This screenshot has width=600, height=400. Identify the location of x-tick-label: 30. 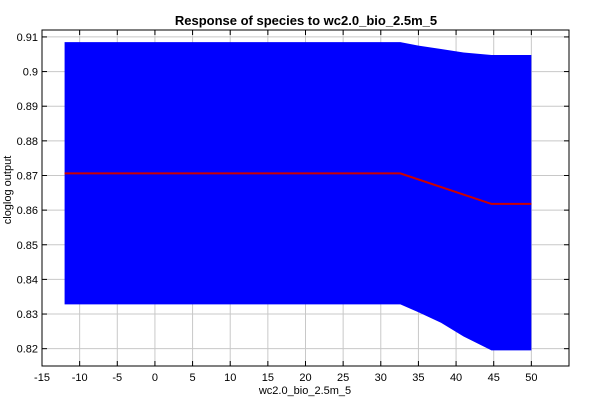
(381, 378).